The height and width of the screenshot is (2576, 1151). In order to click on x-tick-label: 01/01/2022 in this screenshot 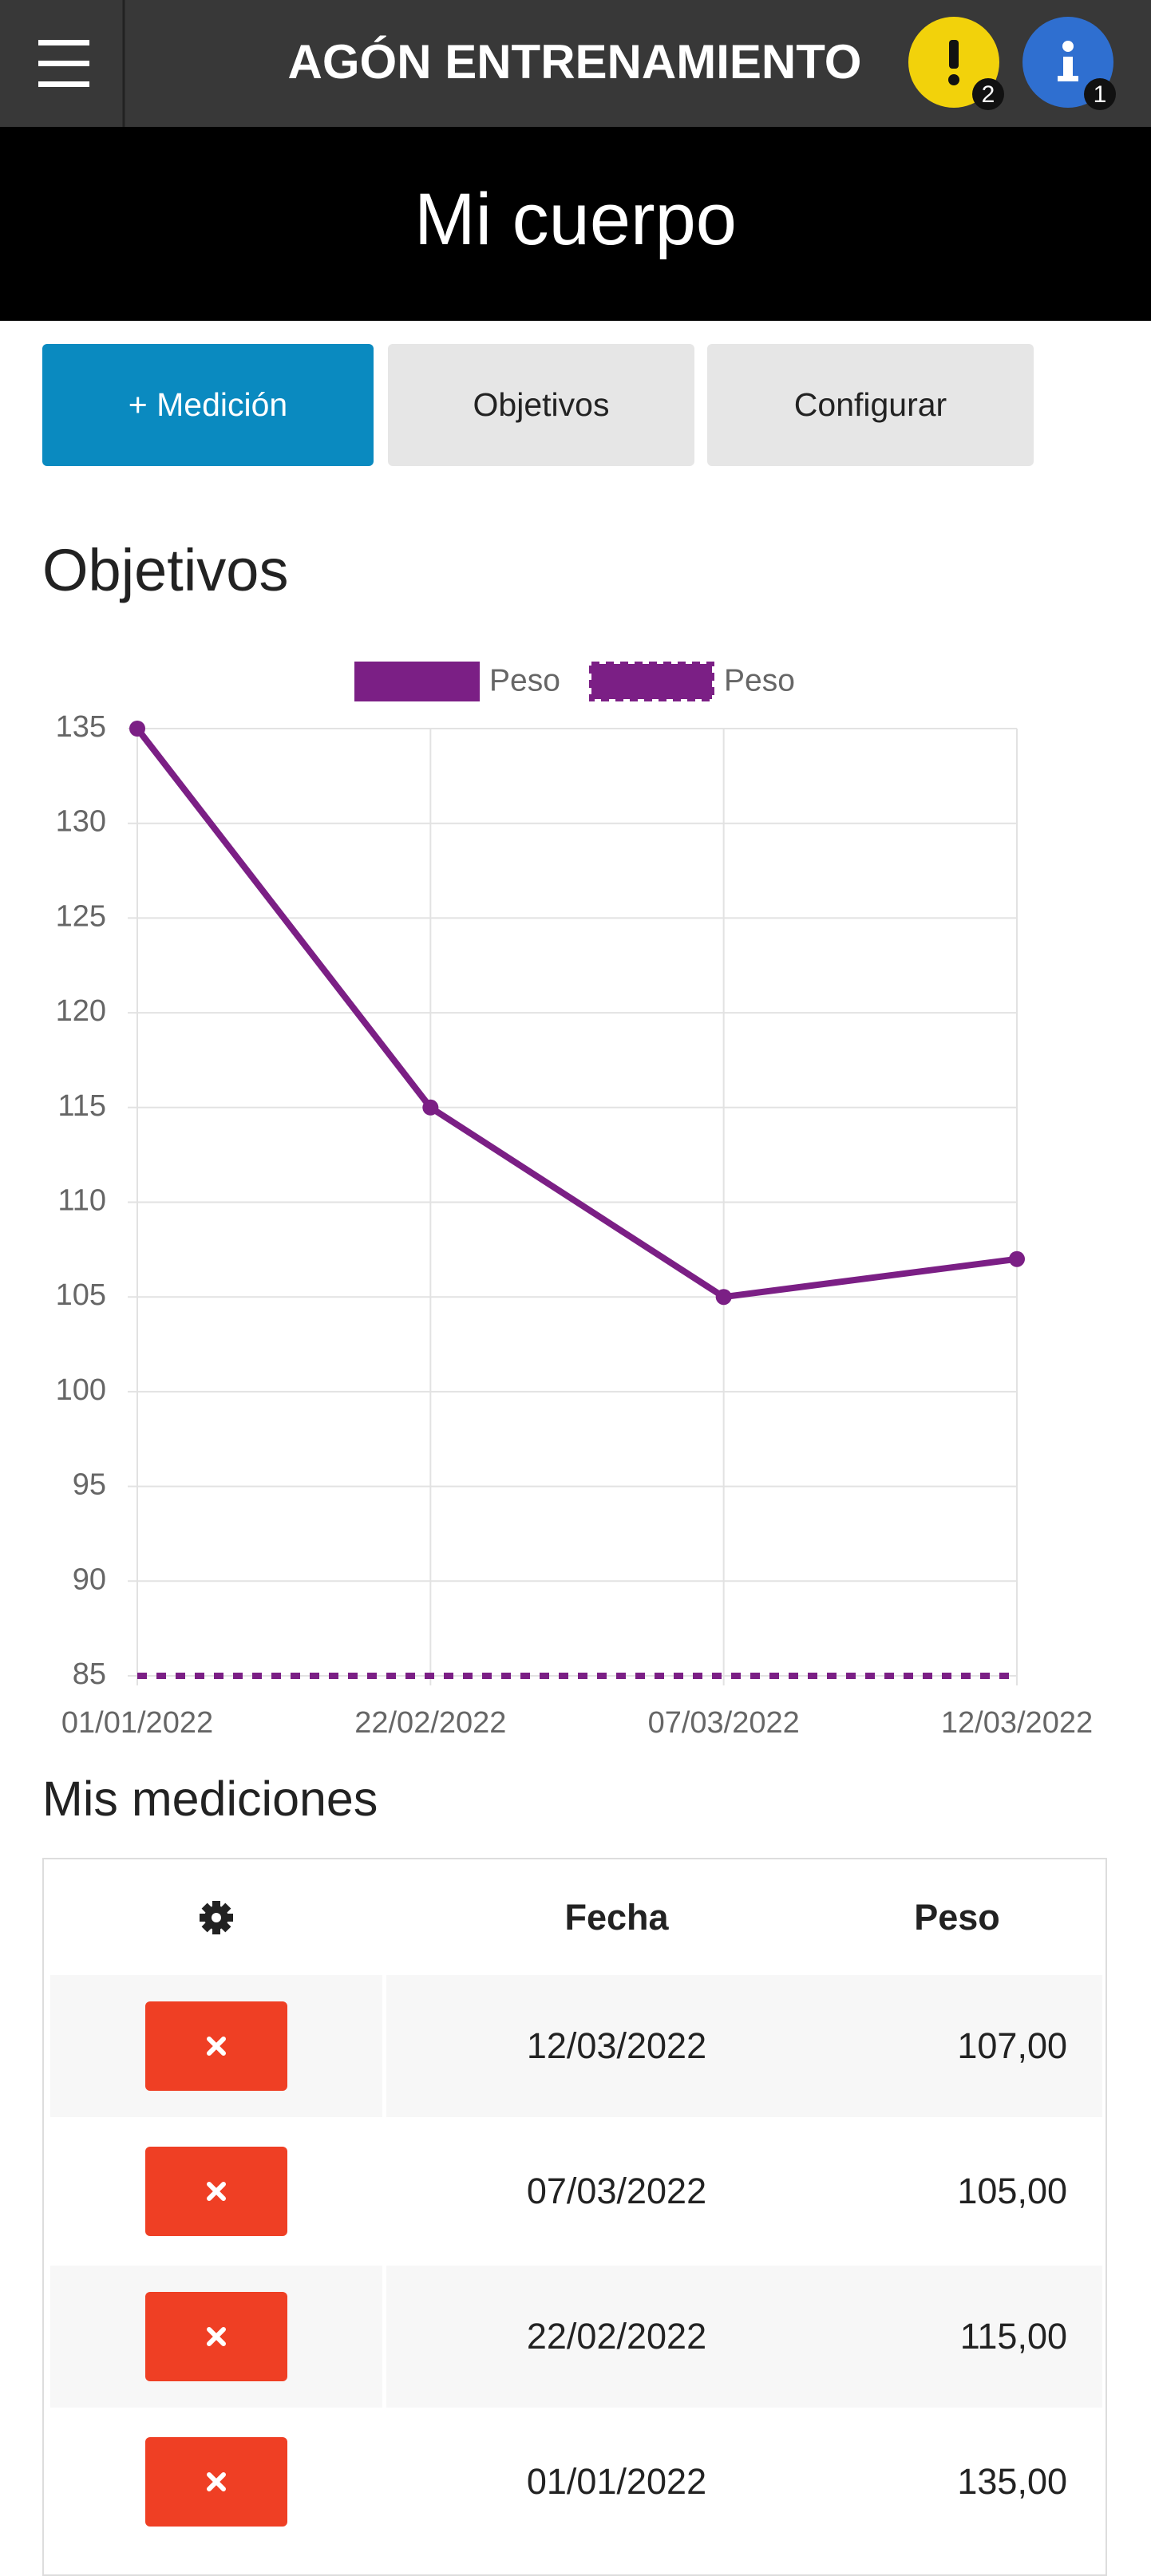, I will do `click(137, 1723)`.